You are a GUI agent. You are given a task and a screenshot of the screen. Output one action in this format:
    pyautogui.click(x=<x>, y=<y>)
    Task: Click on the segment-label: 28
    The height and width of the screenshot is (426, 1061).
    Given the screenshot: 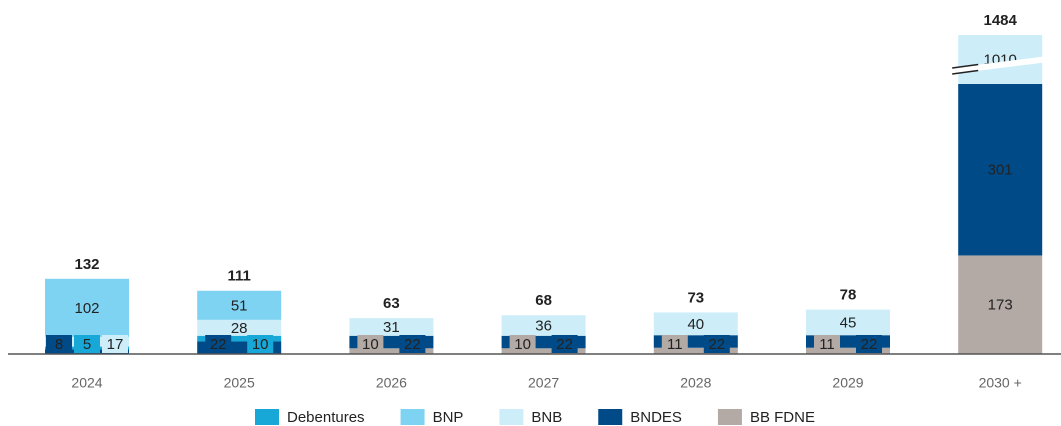 What is the action you would take?
    pyautogui.click(x=239, y=328)
    